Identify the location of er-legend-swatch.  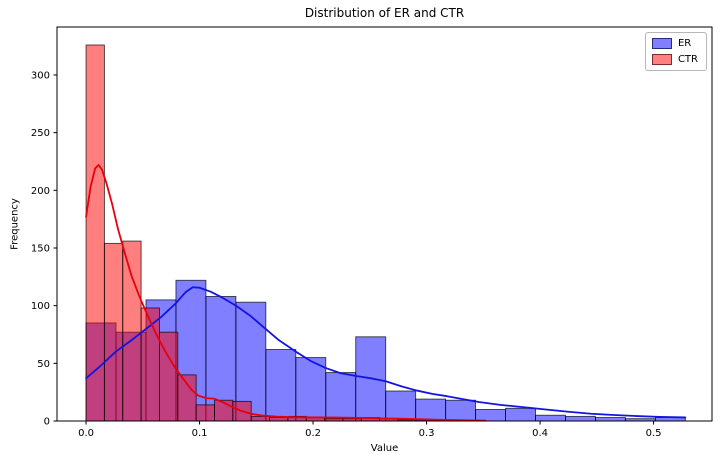
(661, 43).